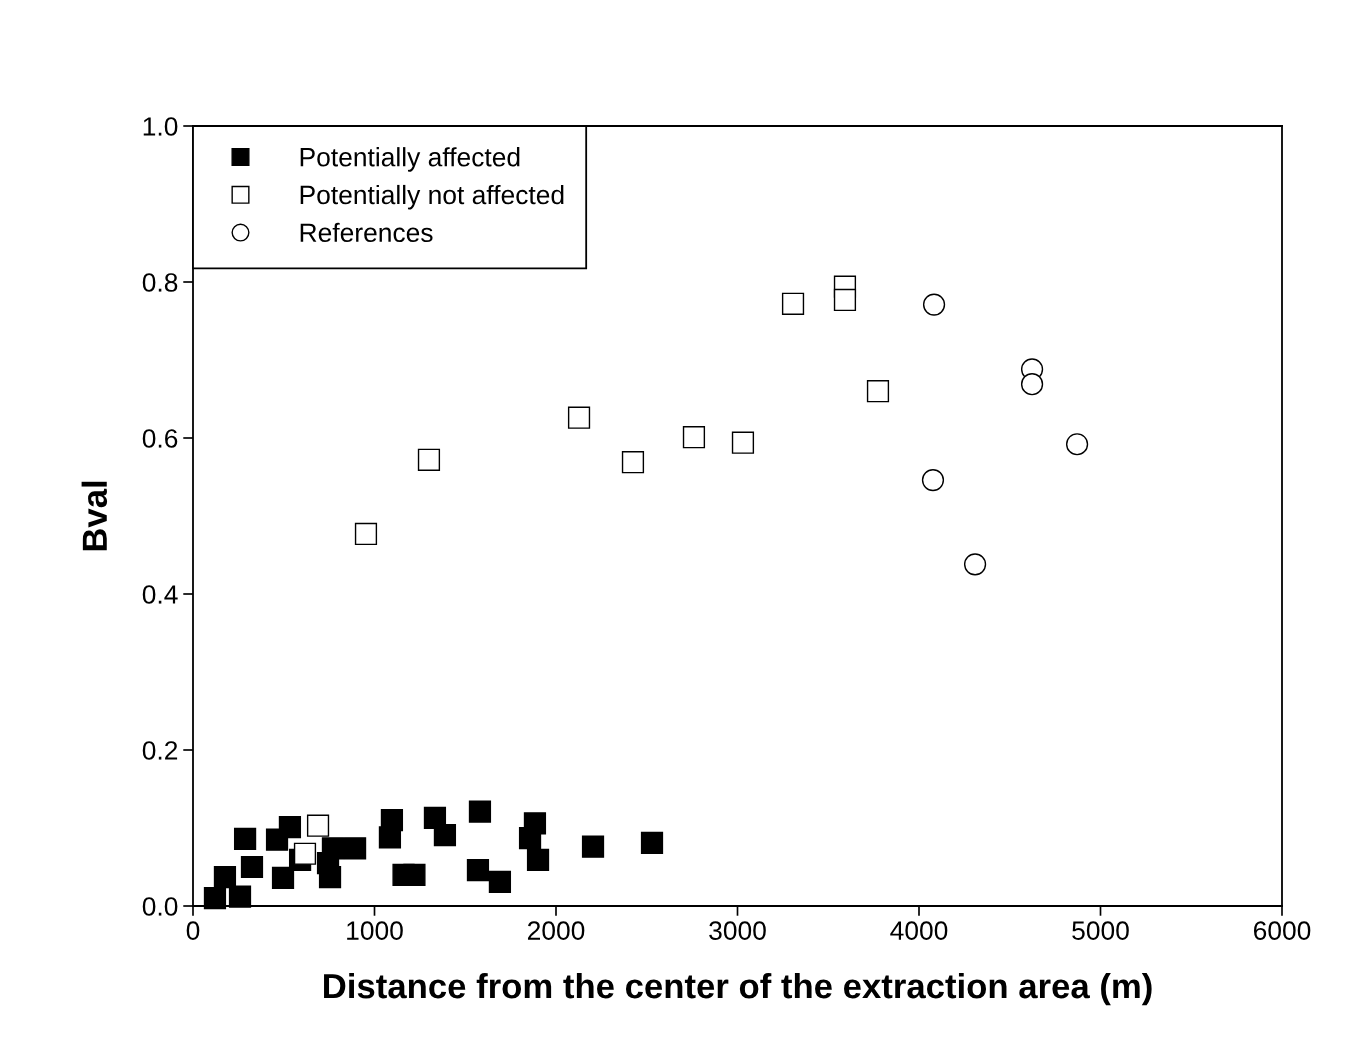  Describe the element at coordinates (94, 516) in the screenshot. I see `y-axis-title: Bval` at that location.